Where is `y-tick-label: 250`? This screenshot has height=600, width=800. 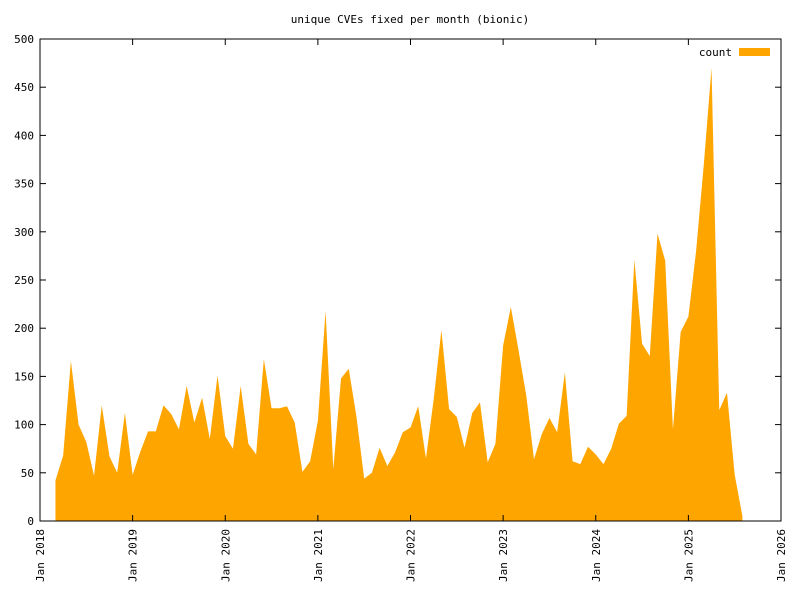
y-tick-label: 250 is located at coordinates (24, 280).